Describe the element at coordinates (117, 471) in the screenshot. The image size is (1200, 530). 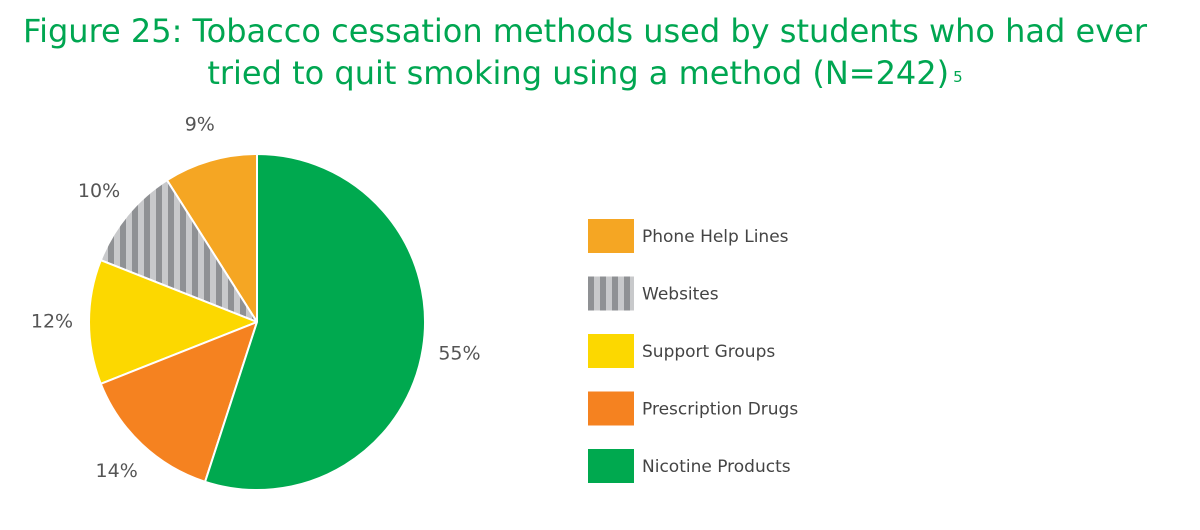
I see `value-label: 14%` at that location.